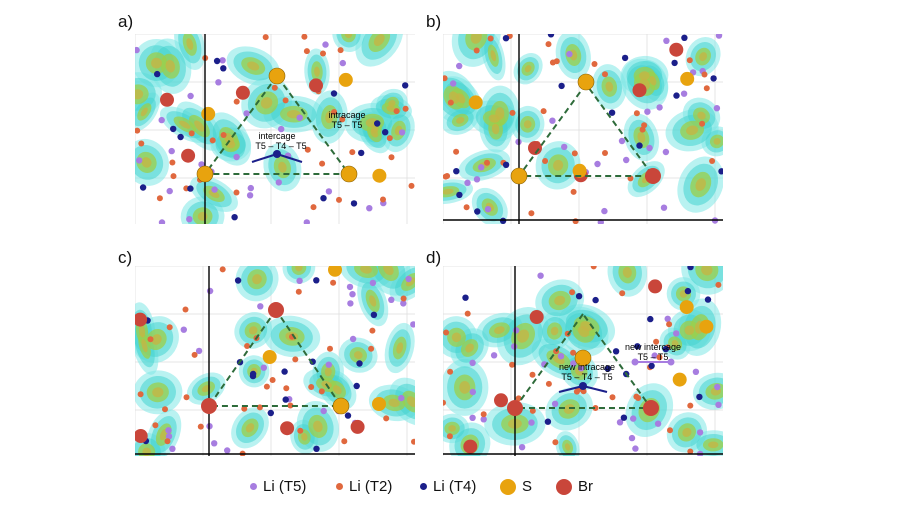 The image size is (907, 510). Describe the element at coordinates (275, 129) in the screenshot. I see `panel-a: intracage T5 – T5 intercage T5 – T4 – T5` at that location.